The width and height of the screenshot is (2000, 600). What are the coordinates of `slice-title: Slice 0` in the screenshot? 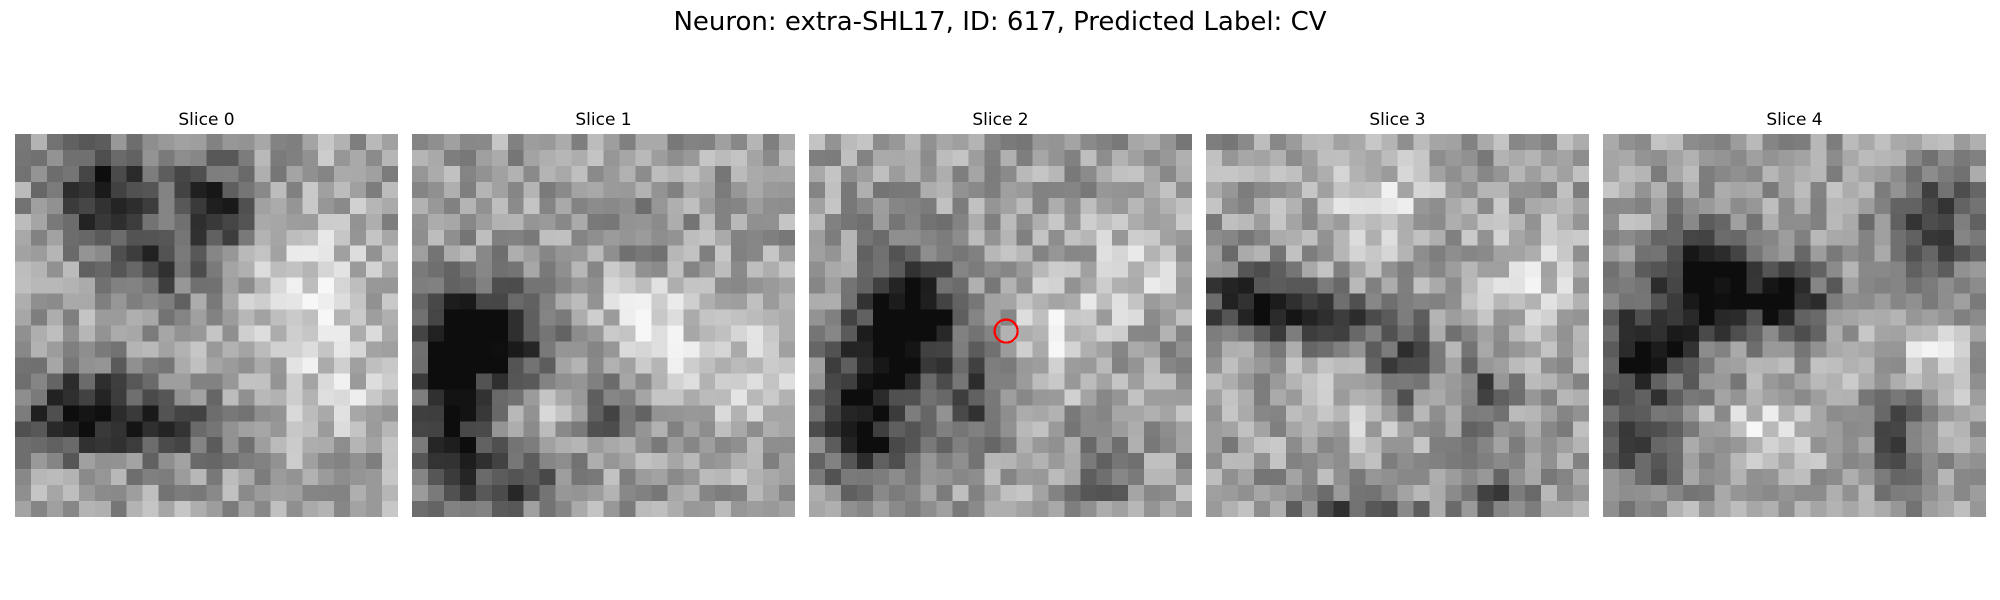 It's located at (206, 120).